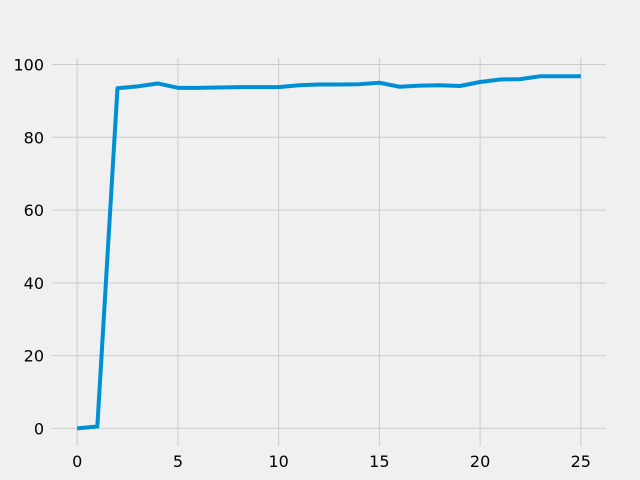 This screenshot has width=640, height=480. I want to click on x-tick-label: 25, so click(581, 461).